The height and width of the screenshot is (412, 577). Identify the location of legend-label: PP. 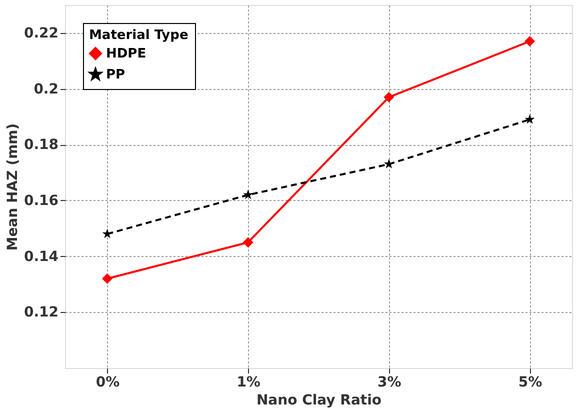
(116, 75).